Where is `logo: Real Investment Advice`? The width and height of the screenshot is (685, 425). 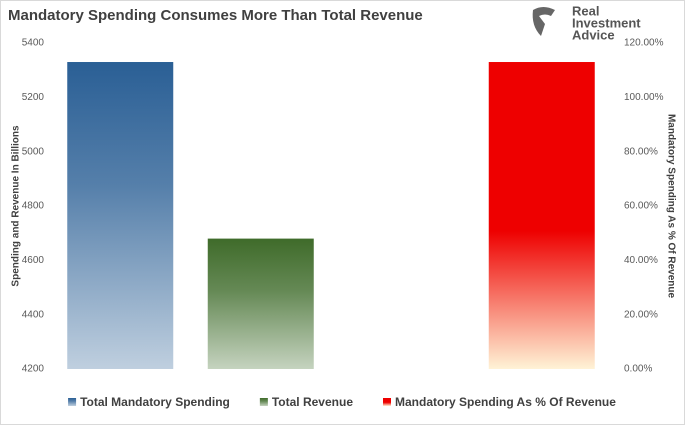
logo: Real Investment Advice is located at coordinates (586, 22).